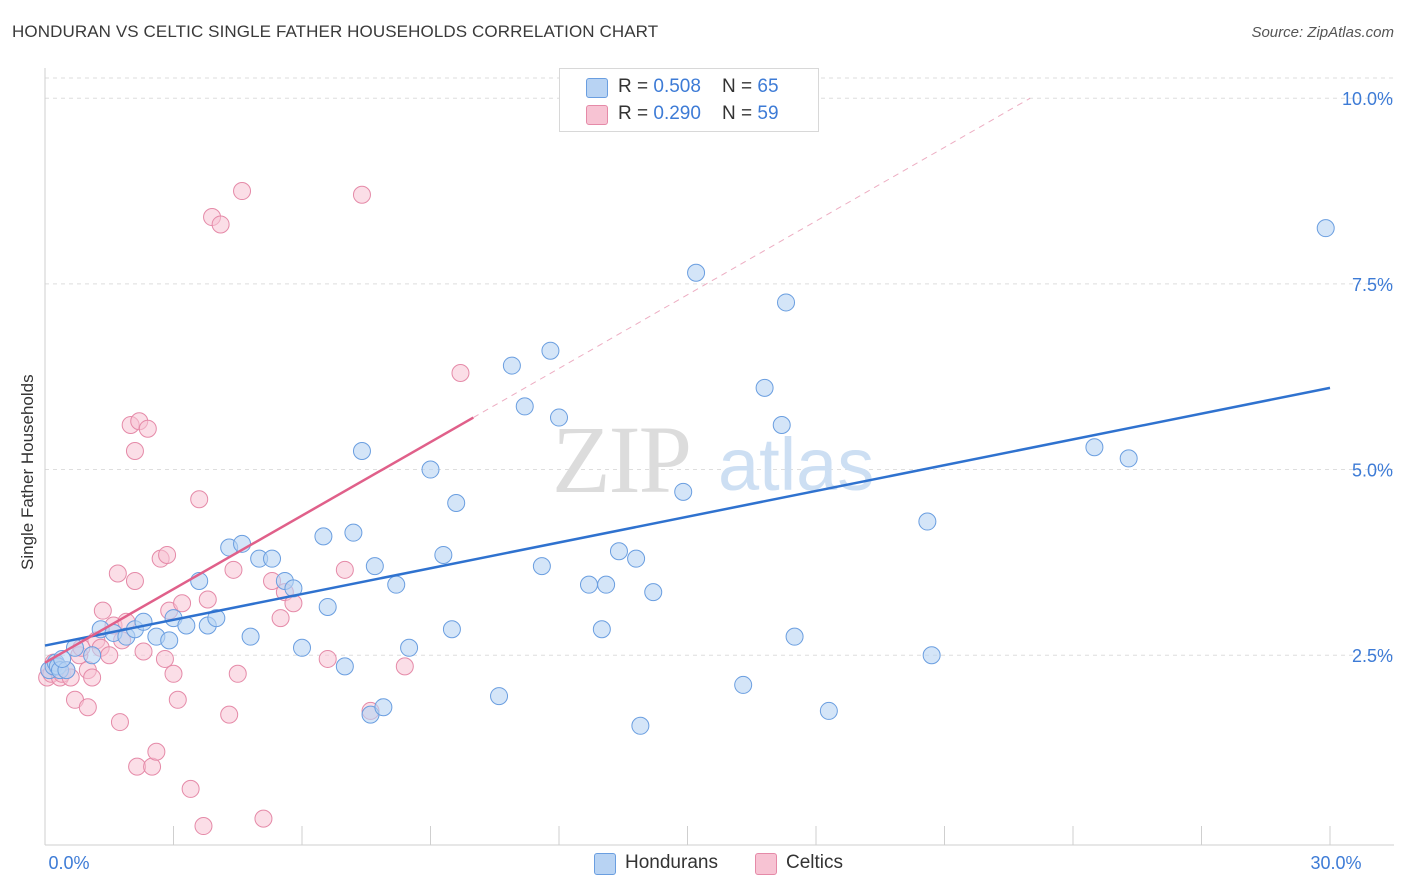 The width and height of the screenshot is (1406, 892). What do you see at coordinates (677, 86) in the screenshot?
I see `hondurans-r-value: 0.508` at bounding box center [677, 86].